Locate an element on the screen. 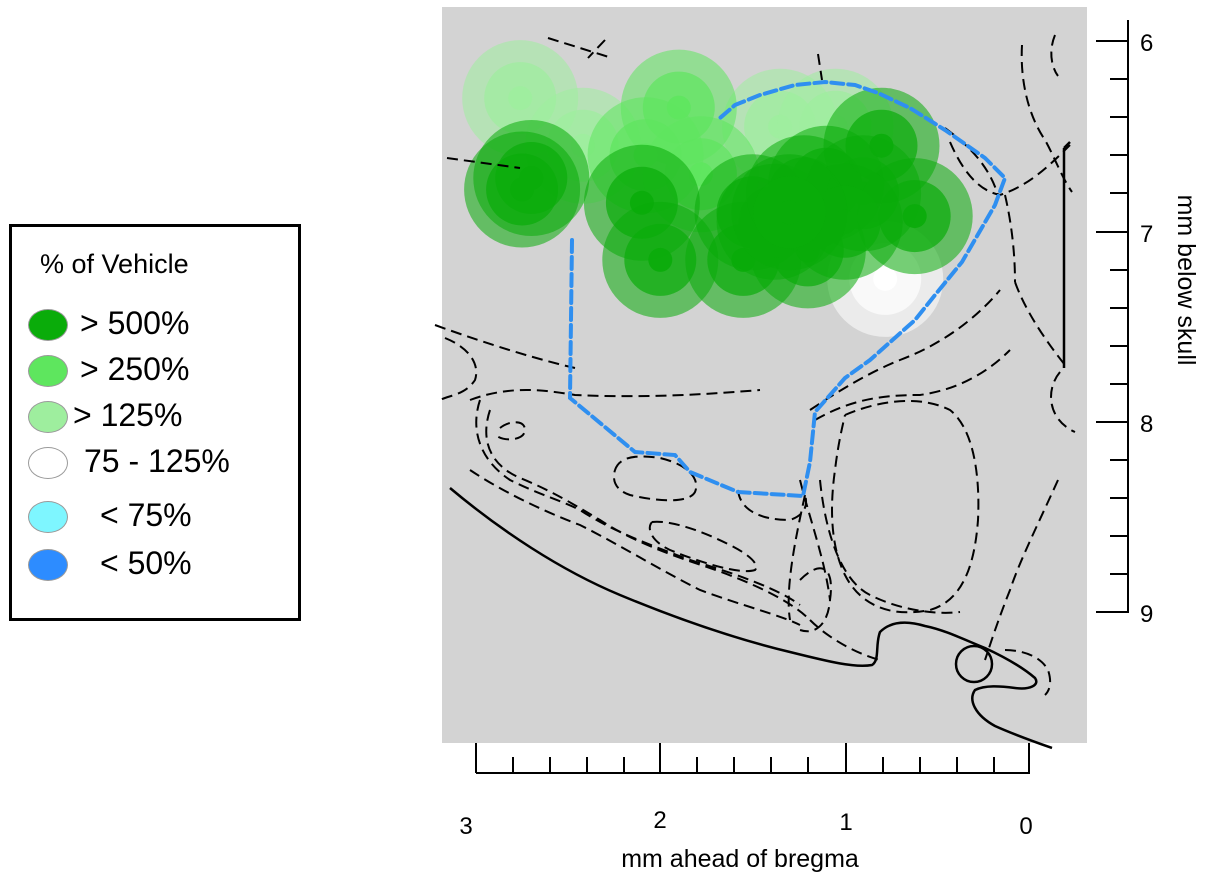 Image resolution: width=1211 pixels, height=877 pixels. legend-label-gt250: > 250% is located at coordinates (135, 369).